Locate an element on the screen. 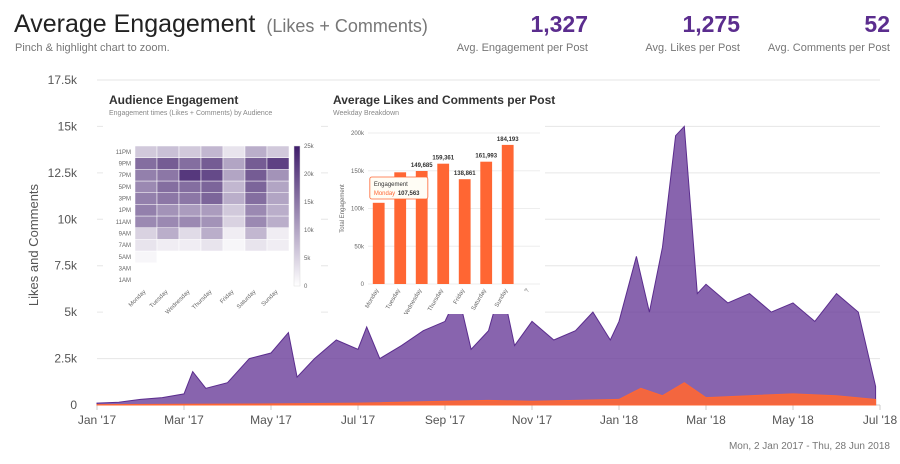 This screenshot has width=900, height=464. bar-x-label: Sunday is located at coordinates (501, 298).